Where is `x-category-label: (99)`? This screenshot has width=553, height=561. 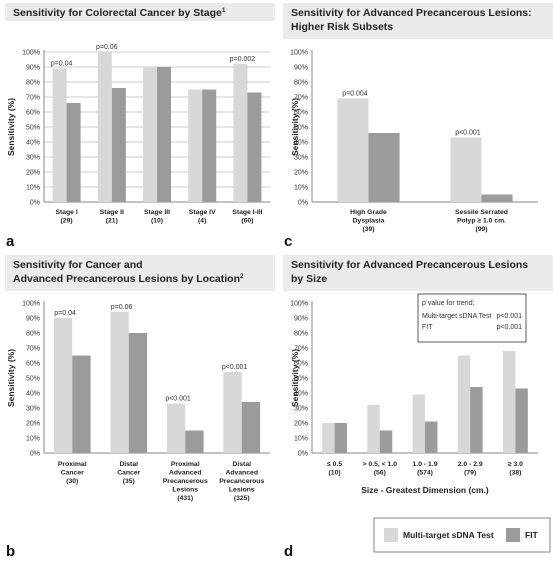 x-category-label: (99) is located at coordinates (481, 229).